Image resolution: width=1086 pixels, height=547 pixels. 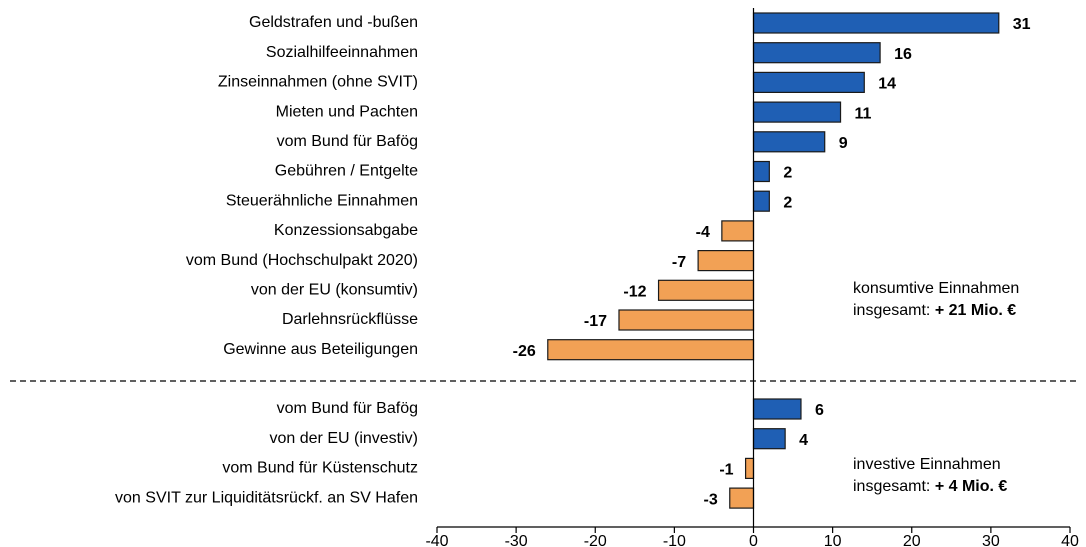 I want to click on category-label: Zinseinnahmen (ohne SVIT), so click(x=318, y=82).